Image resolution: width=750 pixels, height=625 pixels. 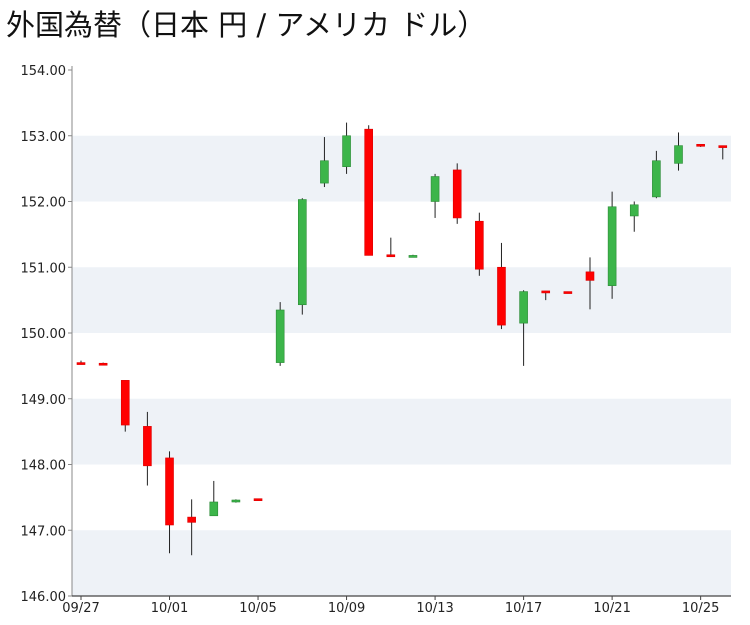 What do you see at coordinates (44, 268) in the screenshot?
I see `y-tick-label: 151.00` at bounding box center [44, 268].